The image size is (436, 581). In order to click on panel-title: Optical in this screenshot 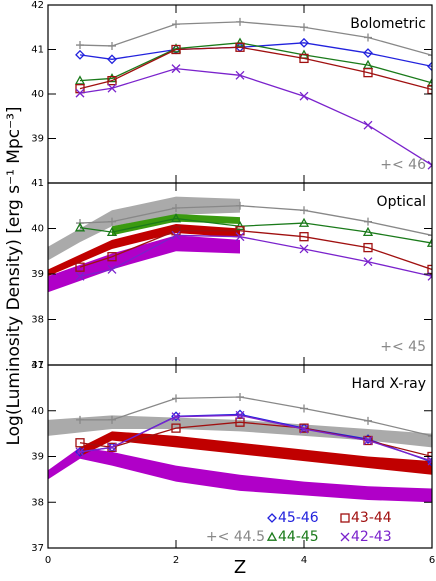, I will do `click(401, 202)`.